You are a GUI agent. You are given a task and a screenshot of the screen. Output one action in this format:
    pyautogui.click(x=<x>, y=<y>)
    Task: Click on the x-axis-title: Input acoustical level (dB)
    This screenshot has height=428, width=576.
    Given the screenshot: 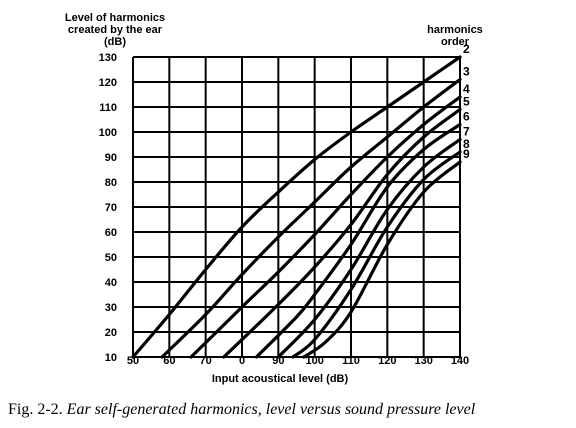 What is the action you would take?
    pyautogui.click(x=280, y=379)
    